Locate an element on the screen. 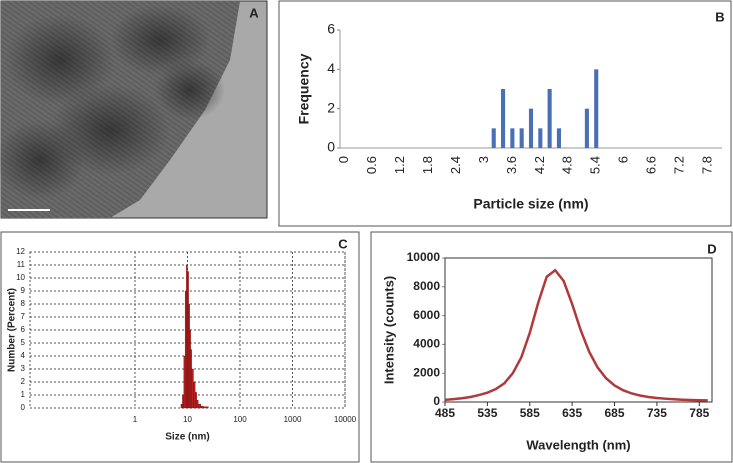  x-axis-title: Wavelength (nm) is located at coordinates (578, 444).